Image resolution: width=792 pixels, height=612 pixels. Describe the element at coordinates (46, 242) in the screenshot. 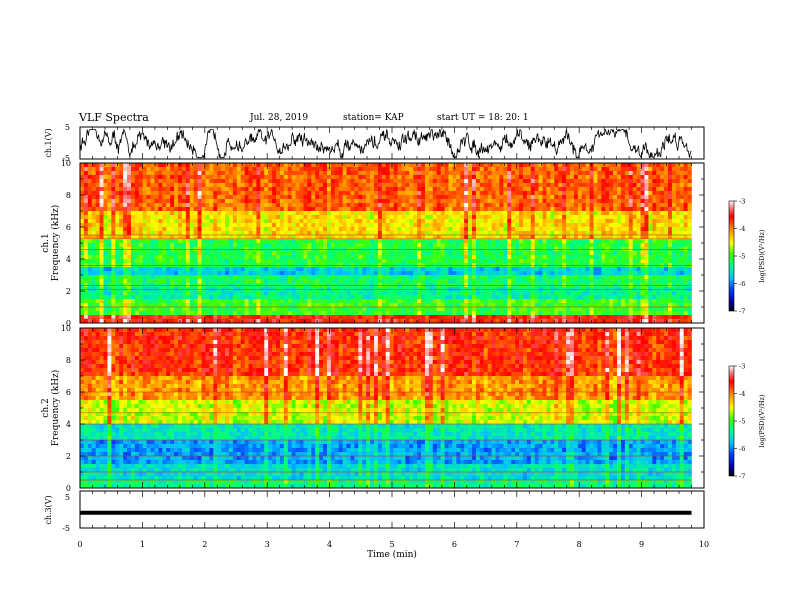

I see `ch1-channel-label: ch.1` at that location.